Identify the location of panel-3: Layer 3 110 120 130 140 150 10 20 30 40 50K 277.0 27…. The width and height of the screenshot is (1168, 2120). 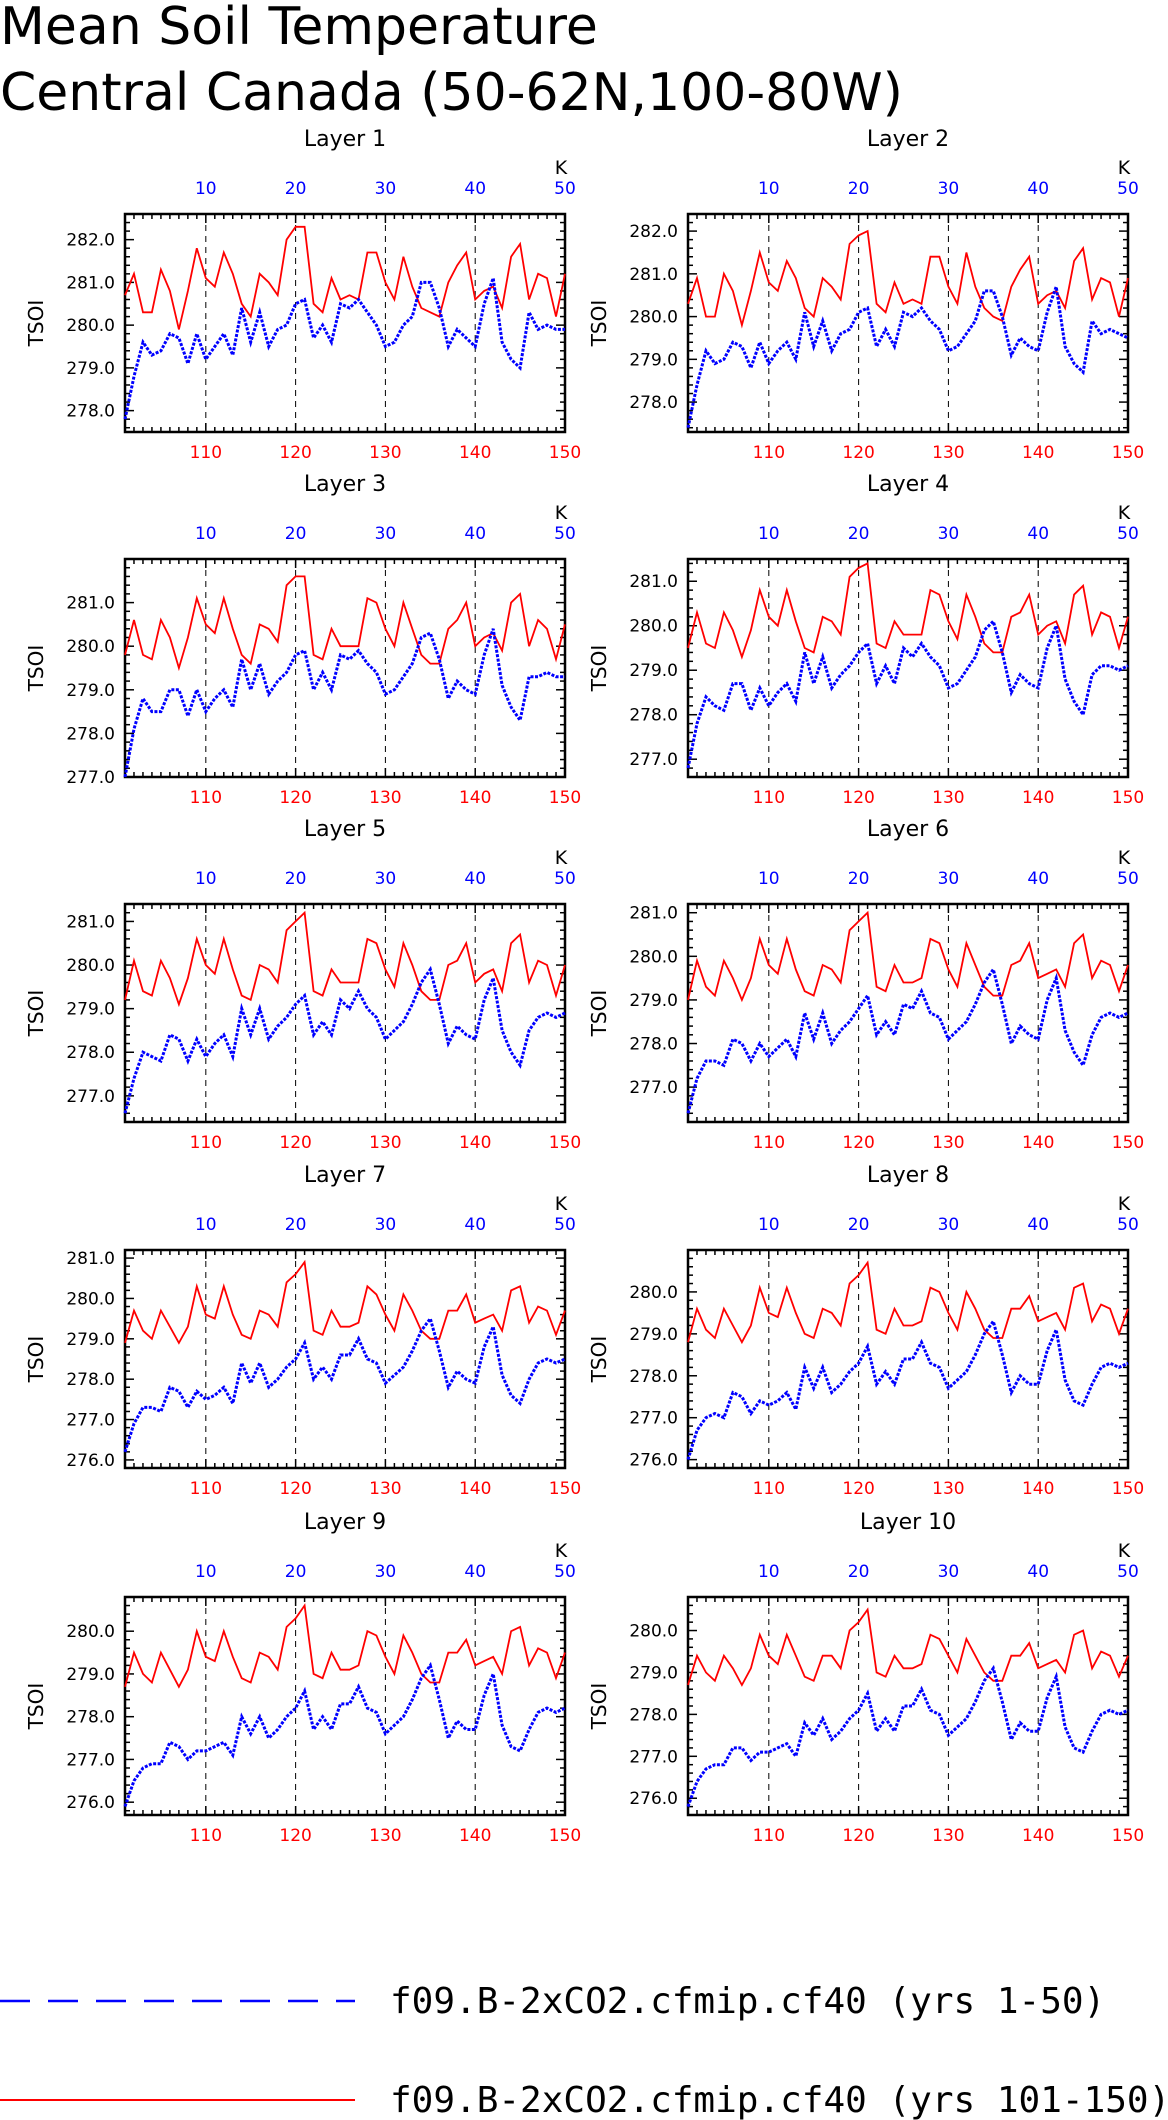
(302, 640).